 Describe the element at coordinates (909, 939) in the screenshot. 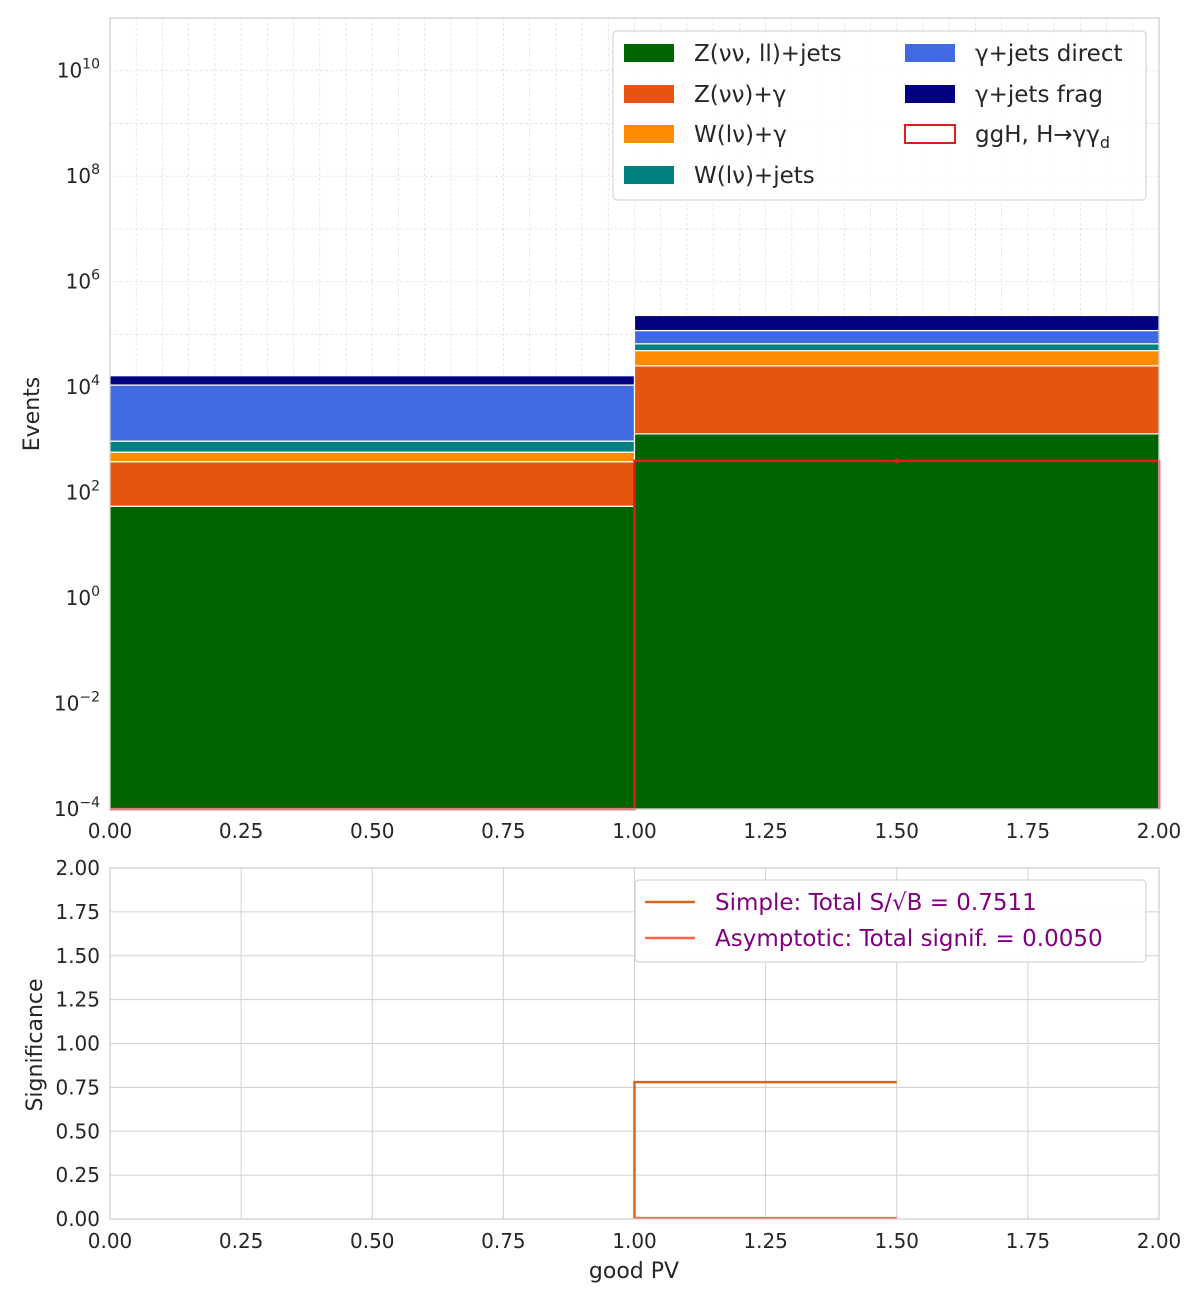

I see `legend-label-asymptotic: Asymptotic: Total signif. = 0.0050` at that location.